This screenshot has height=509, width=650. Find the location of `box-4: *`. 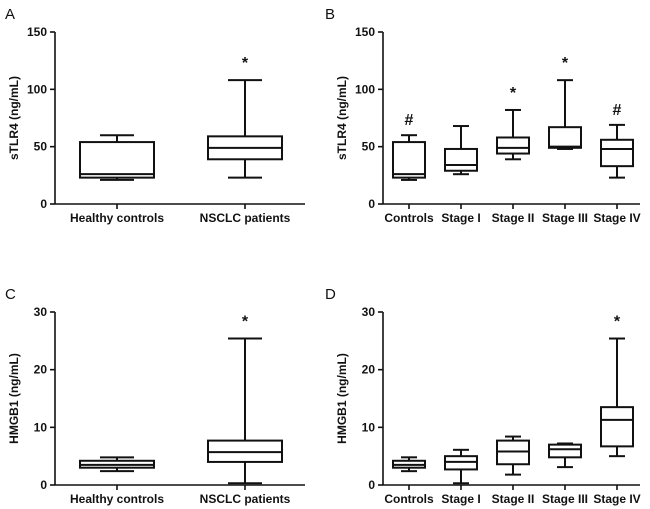

box-4: * is located at coordinates (617, 386).